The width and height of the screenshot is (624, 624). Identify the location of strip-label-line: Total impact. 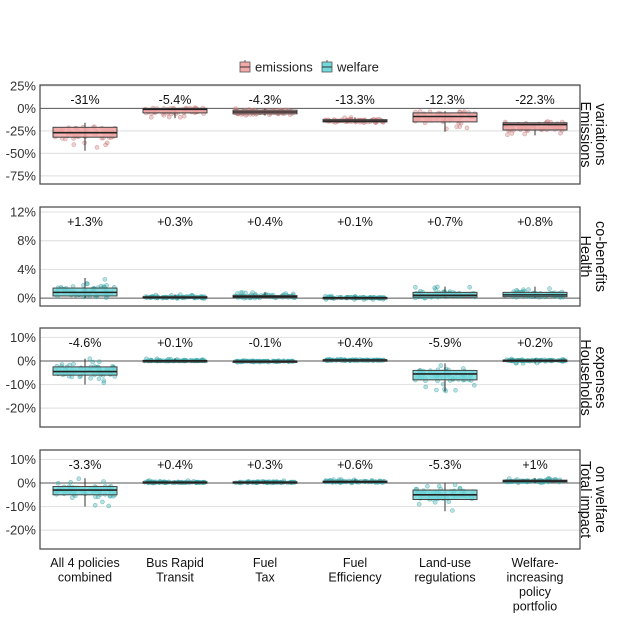
(585, 499).